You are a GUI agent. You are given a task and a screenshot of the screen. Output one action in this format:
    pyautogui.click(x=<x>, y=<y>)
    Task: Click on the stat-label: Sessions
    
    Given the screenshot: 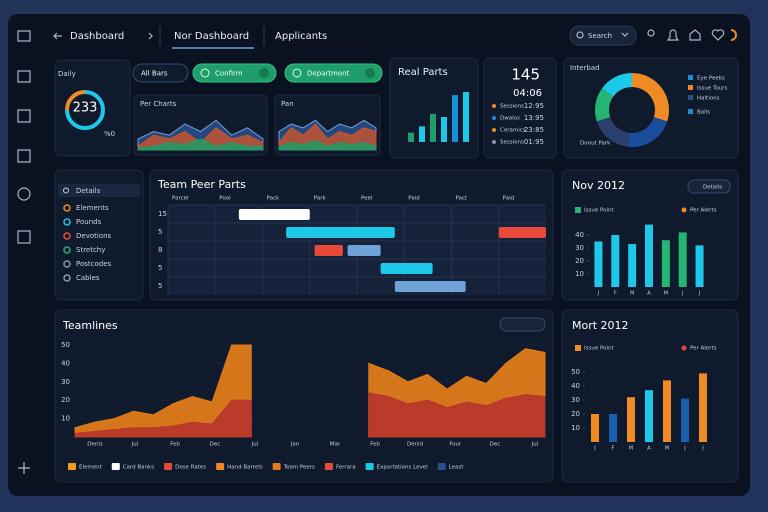 What is the action you would take?
    pyautogui.click(x=512, y=143)
    